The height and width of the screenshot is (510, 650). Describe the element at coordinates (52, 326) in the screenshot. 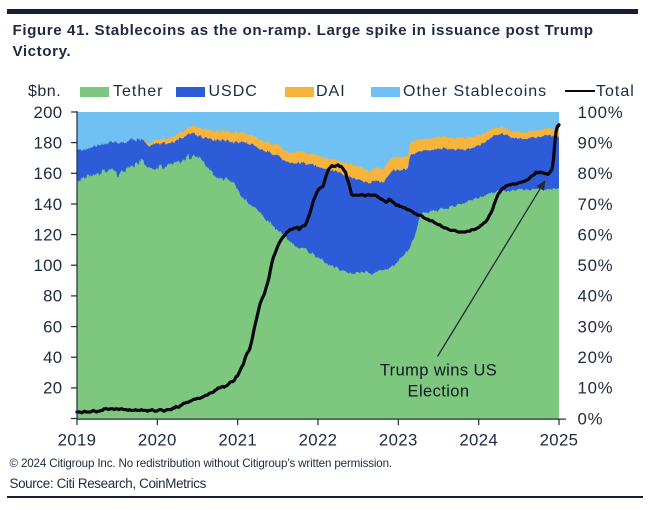

I see `svg-text: 60` at that location.